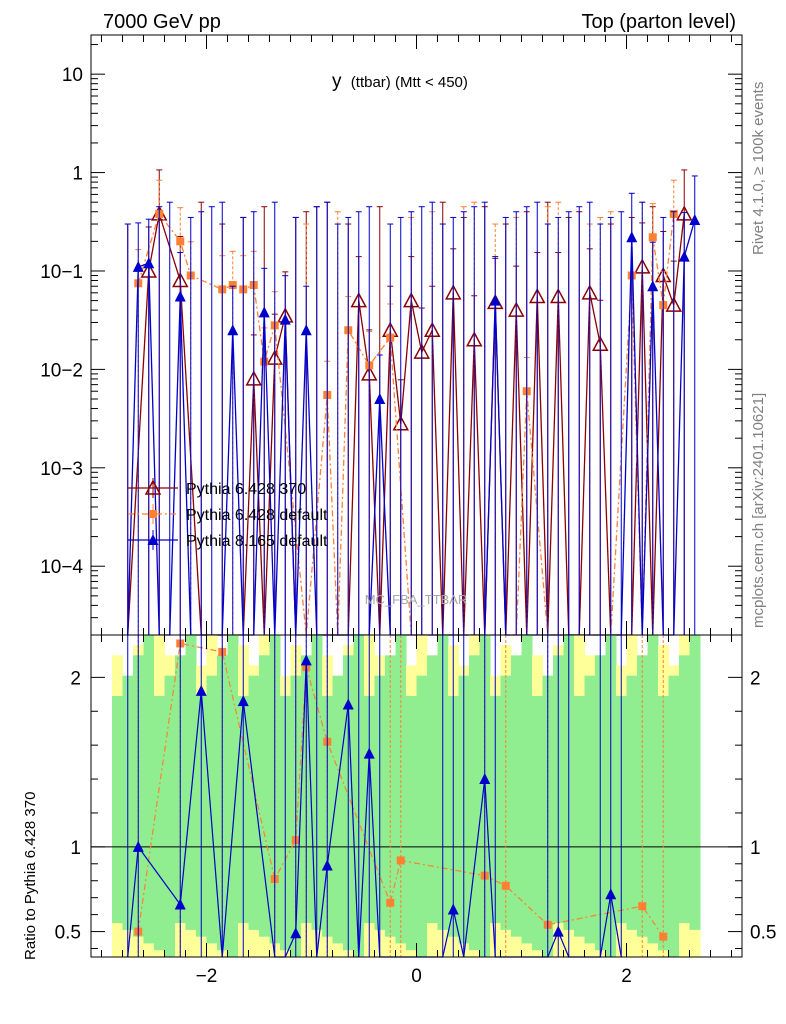 The height and width of the screenshot is (1024, 786). I want to click on main-title: y (ttbar) (Mtt < 450), so click(400, 81).